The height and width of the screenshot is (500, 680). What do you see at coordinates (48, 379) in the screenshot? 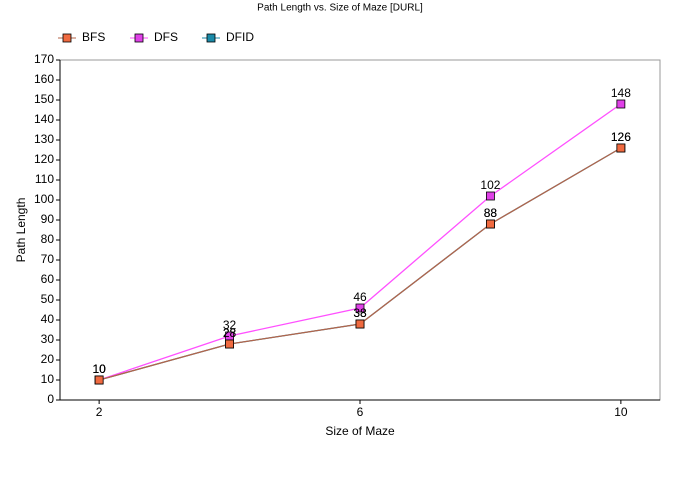
I see `y-tick-label: 10` at bounding box center [48, 379].